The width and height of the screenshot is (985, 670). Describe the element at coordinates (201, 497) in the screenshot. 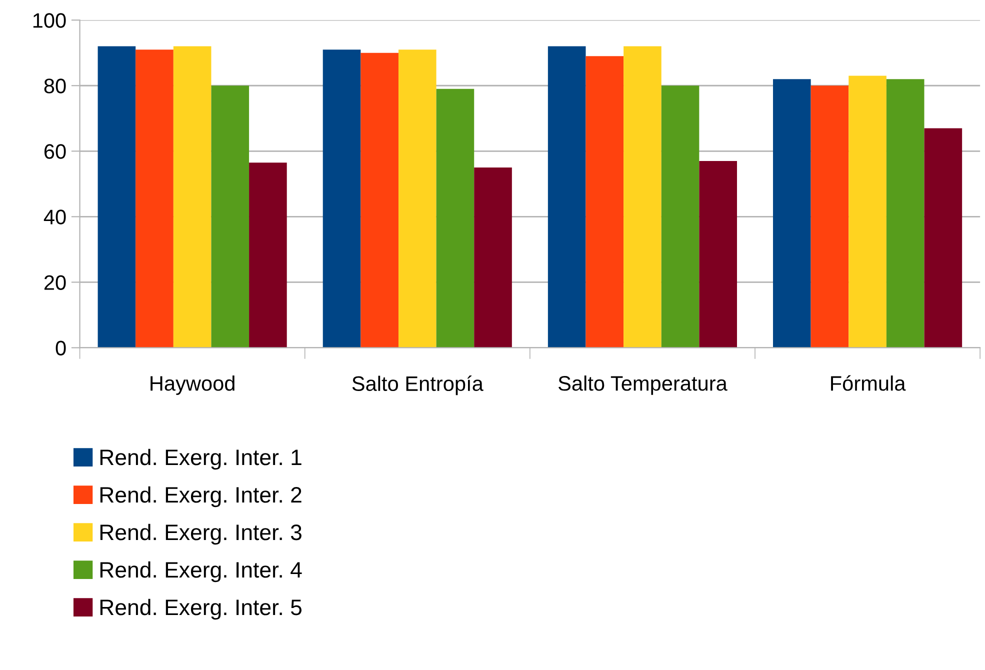

I see `legend-label: Rend. Exerg. Inter. 2` at that location.